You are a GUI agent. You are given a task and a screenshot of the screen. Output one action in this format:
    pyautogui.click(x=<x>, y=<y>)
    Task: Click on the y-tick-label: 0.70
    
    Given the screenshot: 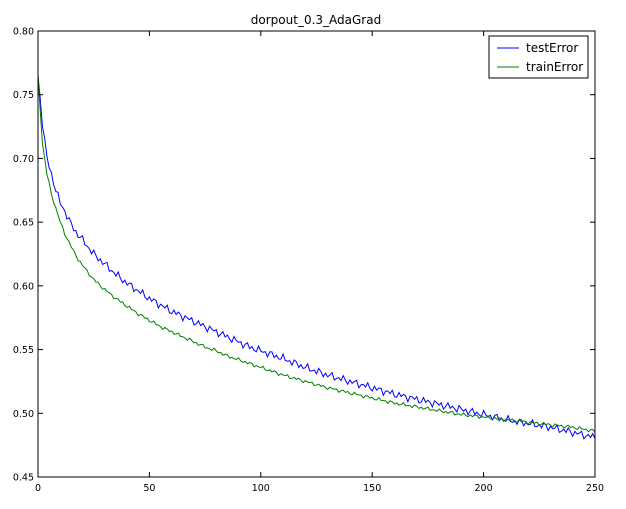 What is the action you would take?
    pyautogui.click(x=23, y=159)
    